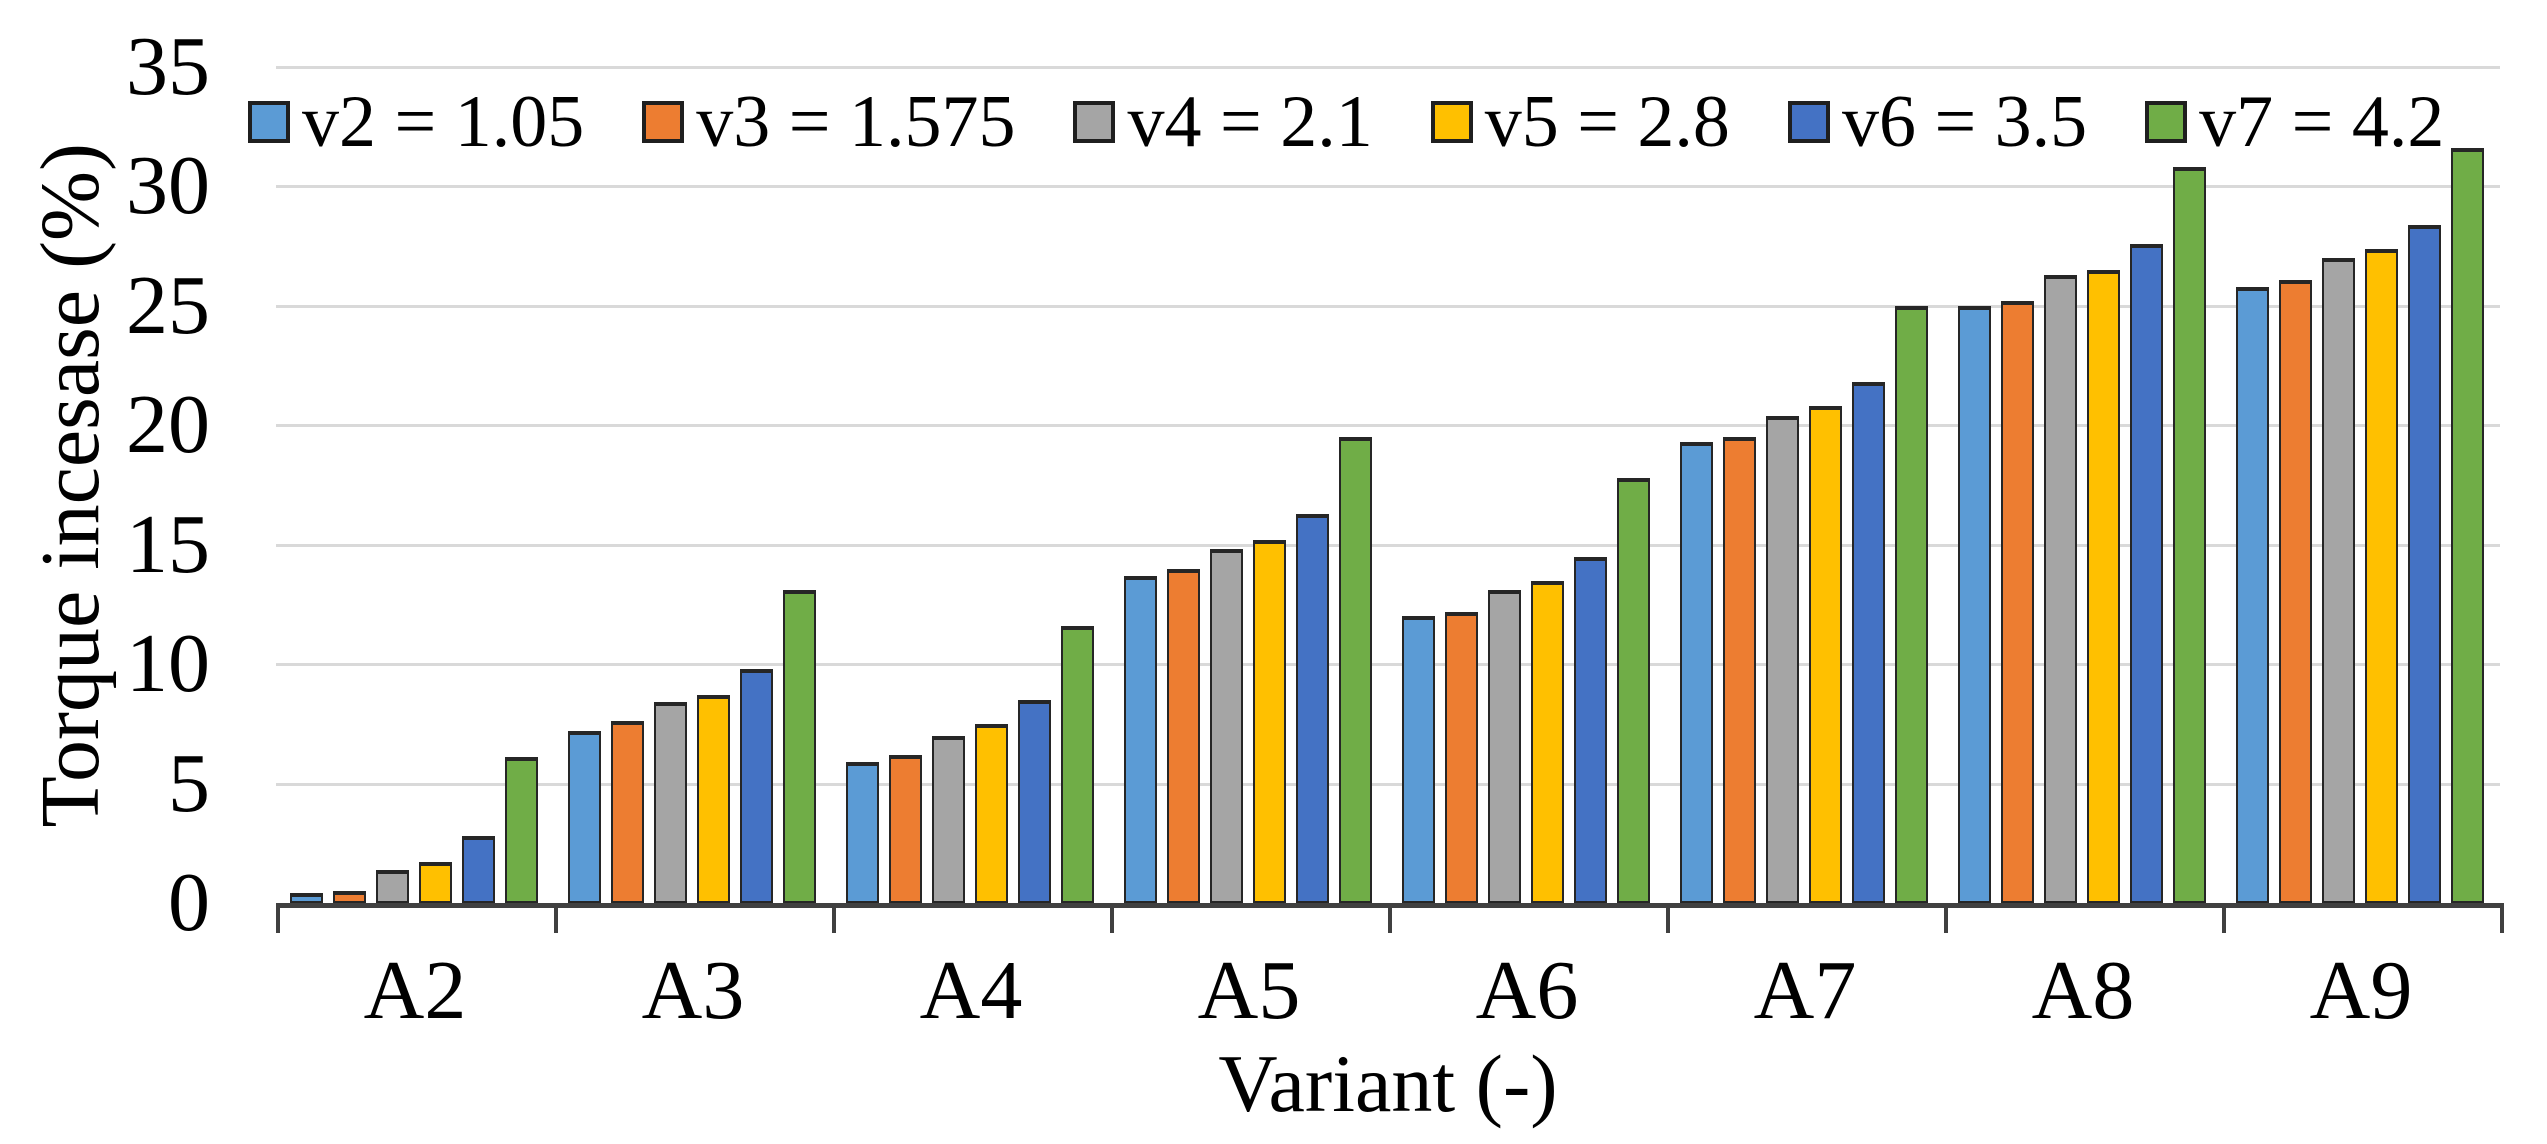  Describe the element at coordinates (2060, 589) in the screenshot. I see `bar-A8-v4` at that location.